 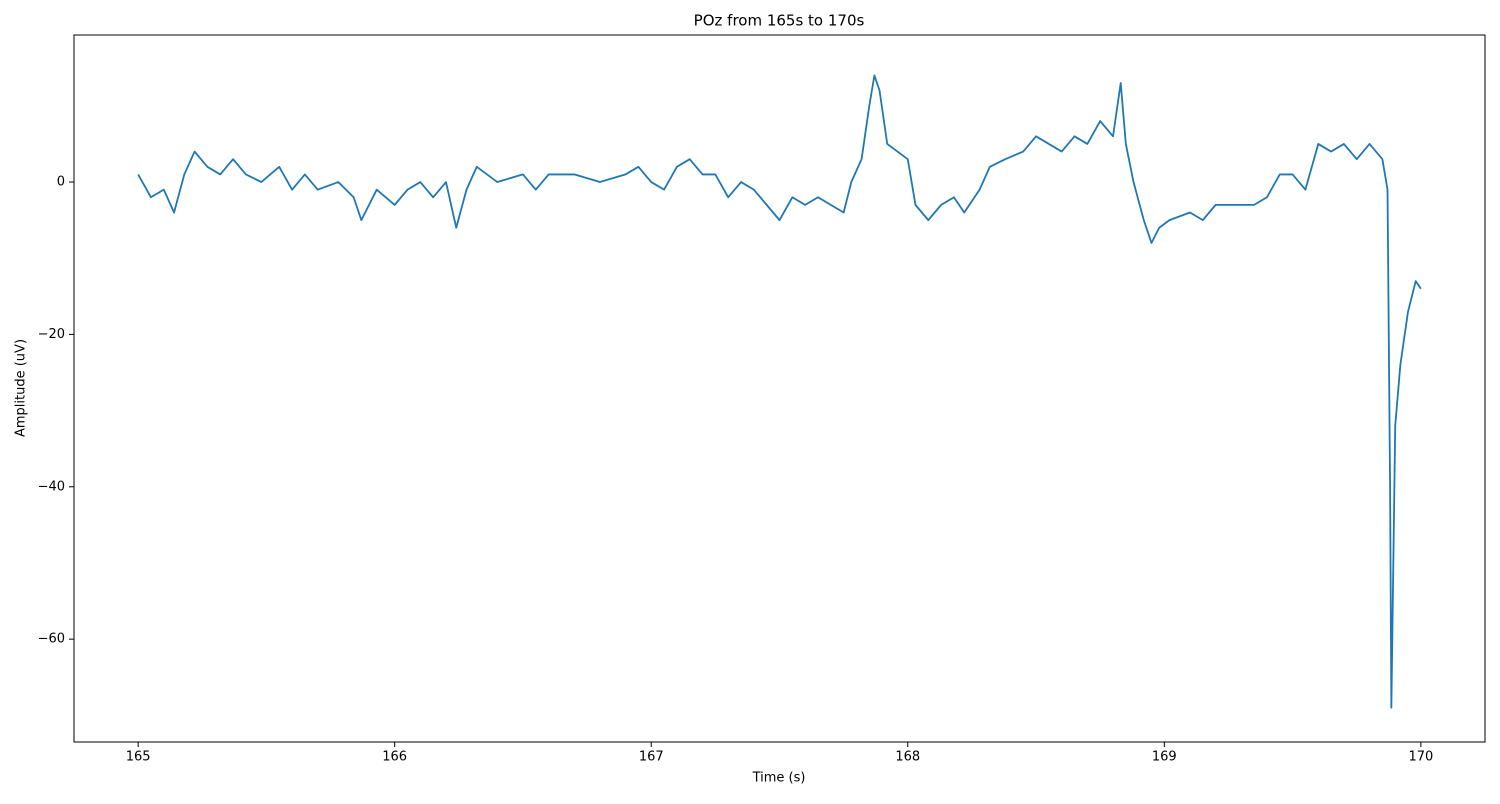 What do you see at coordinates (61, 182) in the screenshot?
I see `y-tick-label: 0` at bounding box center [61, 182].